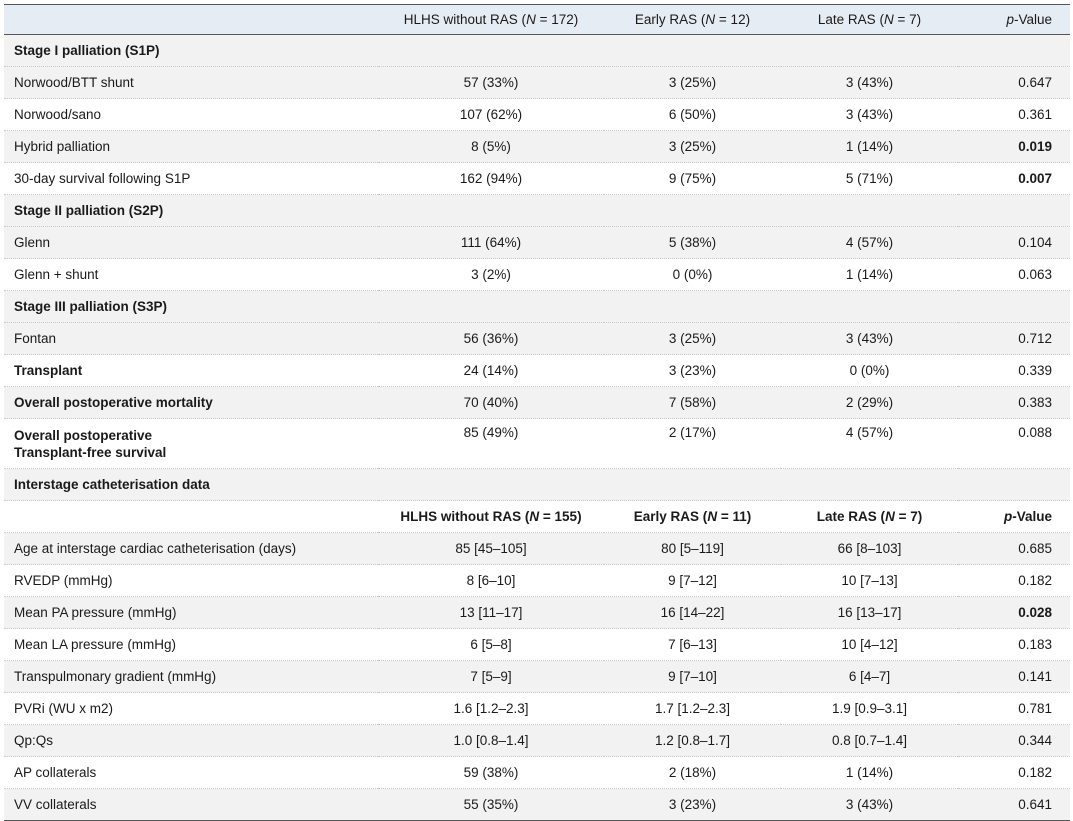 Image resolution: width=1073 pixels, height=821 pixels. I want to click on cell-early: 80 [5–119], so click(692, 548).